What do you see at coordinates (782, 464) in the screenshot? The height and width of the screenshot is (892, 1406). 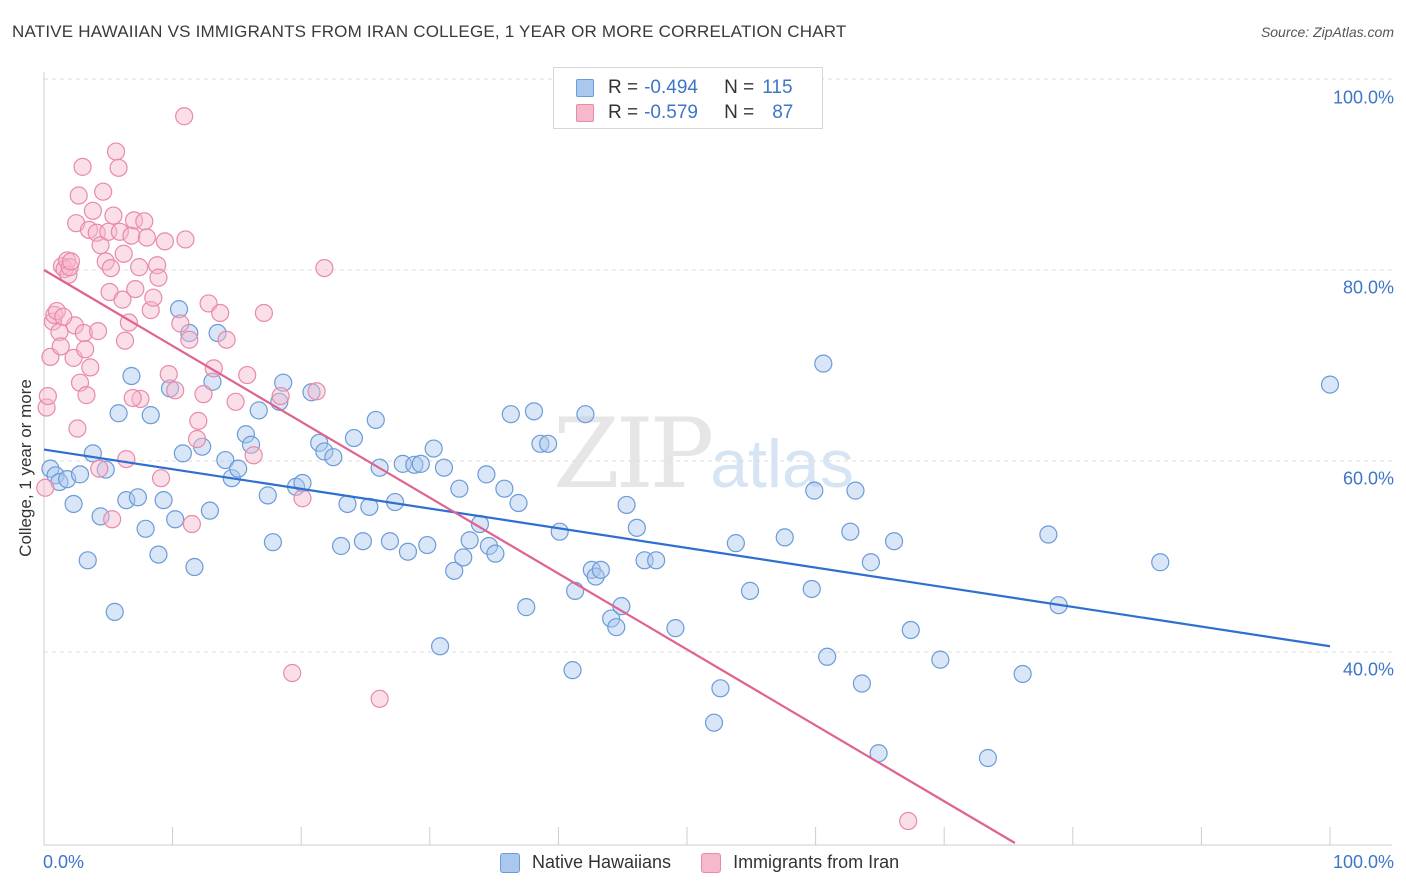 I see `watermark-atlas: atlas` at bounding box center [782, 464].